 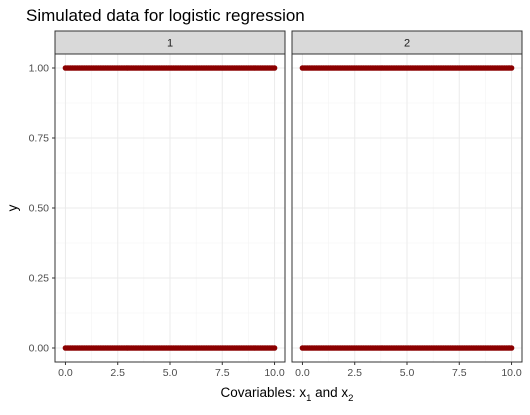 What do you see at coordinates (39, 349) in the screenshot?
I see `y-tick-label: 0.00` at bounding box center [39, 349].